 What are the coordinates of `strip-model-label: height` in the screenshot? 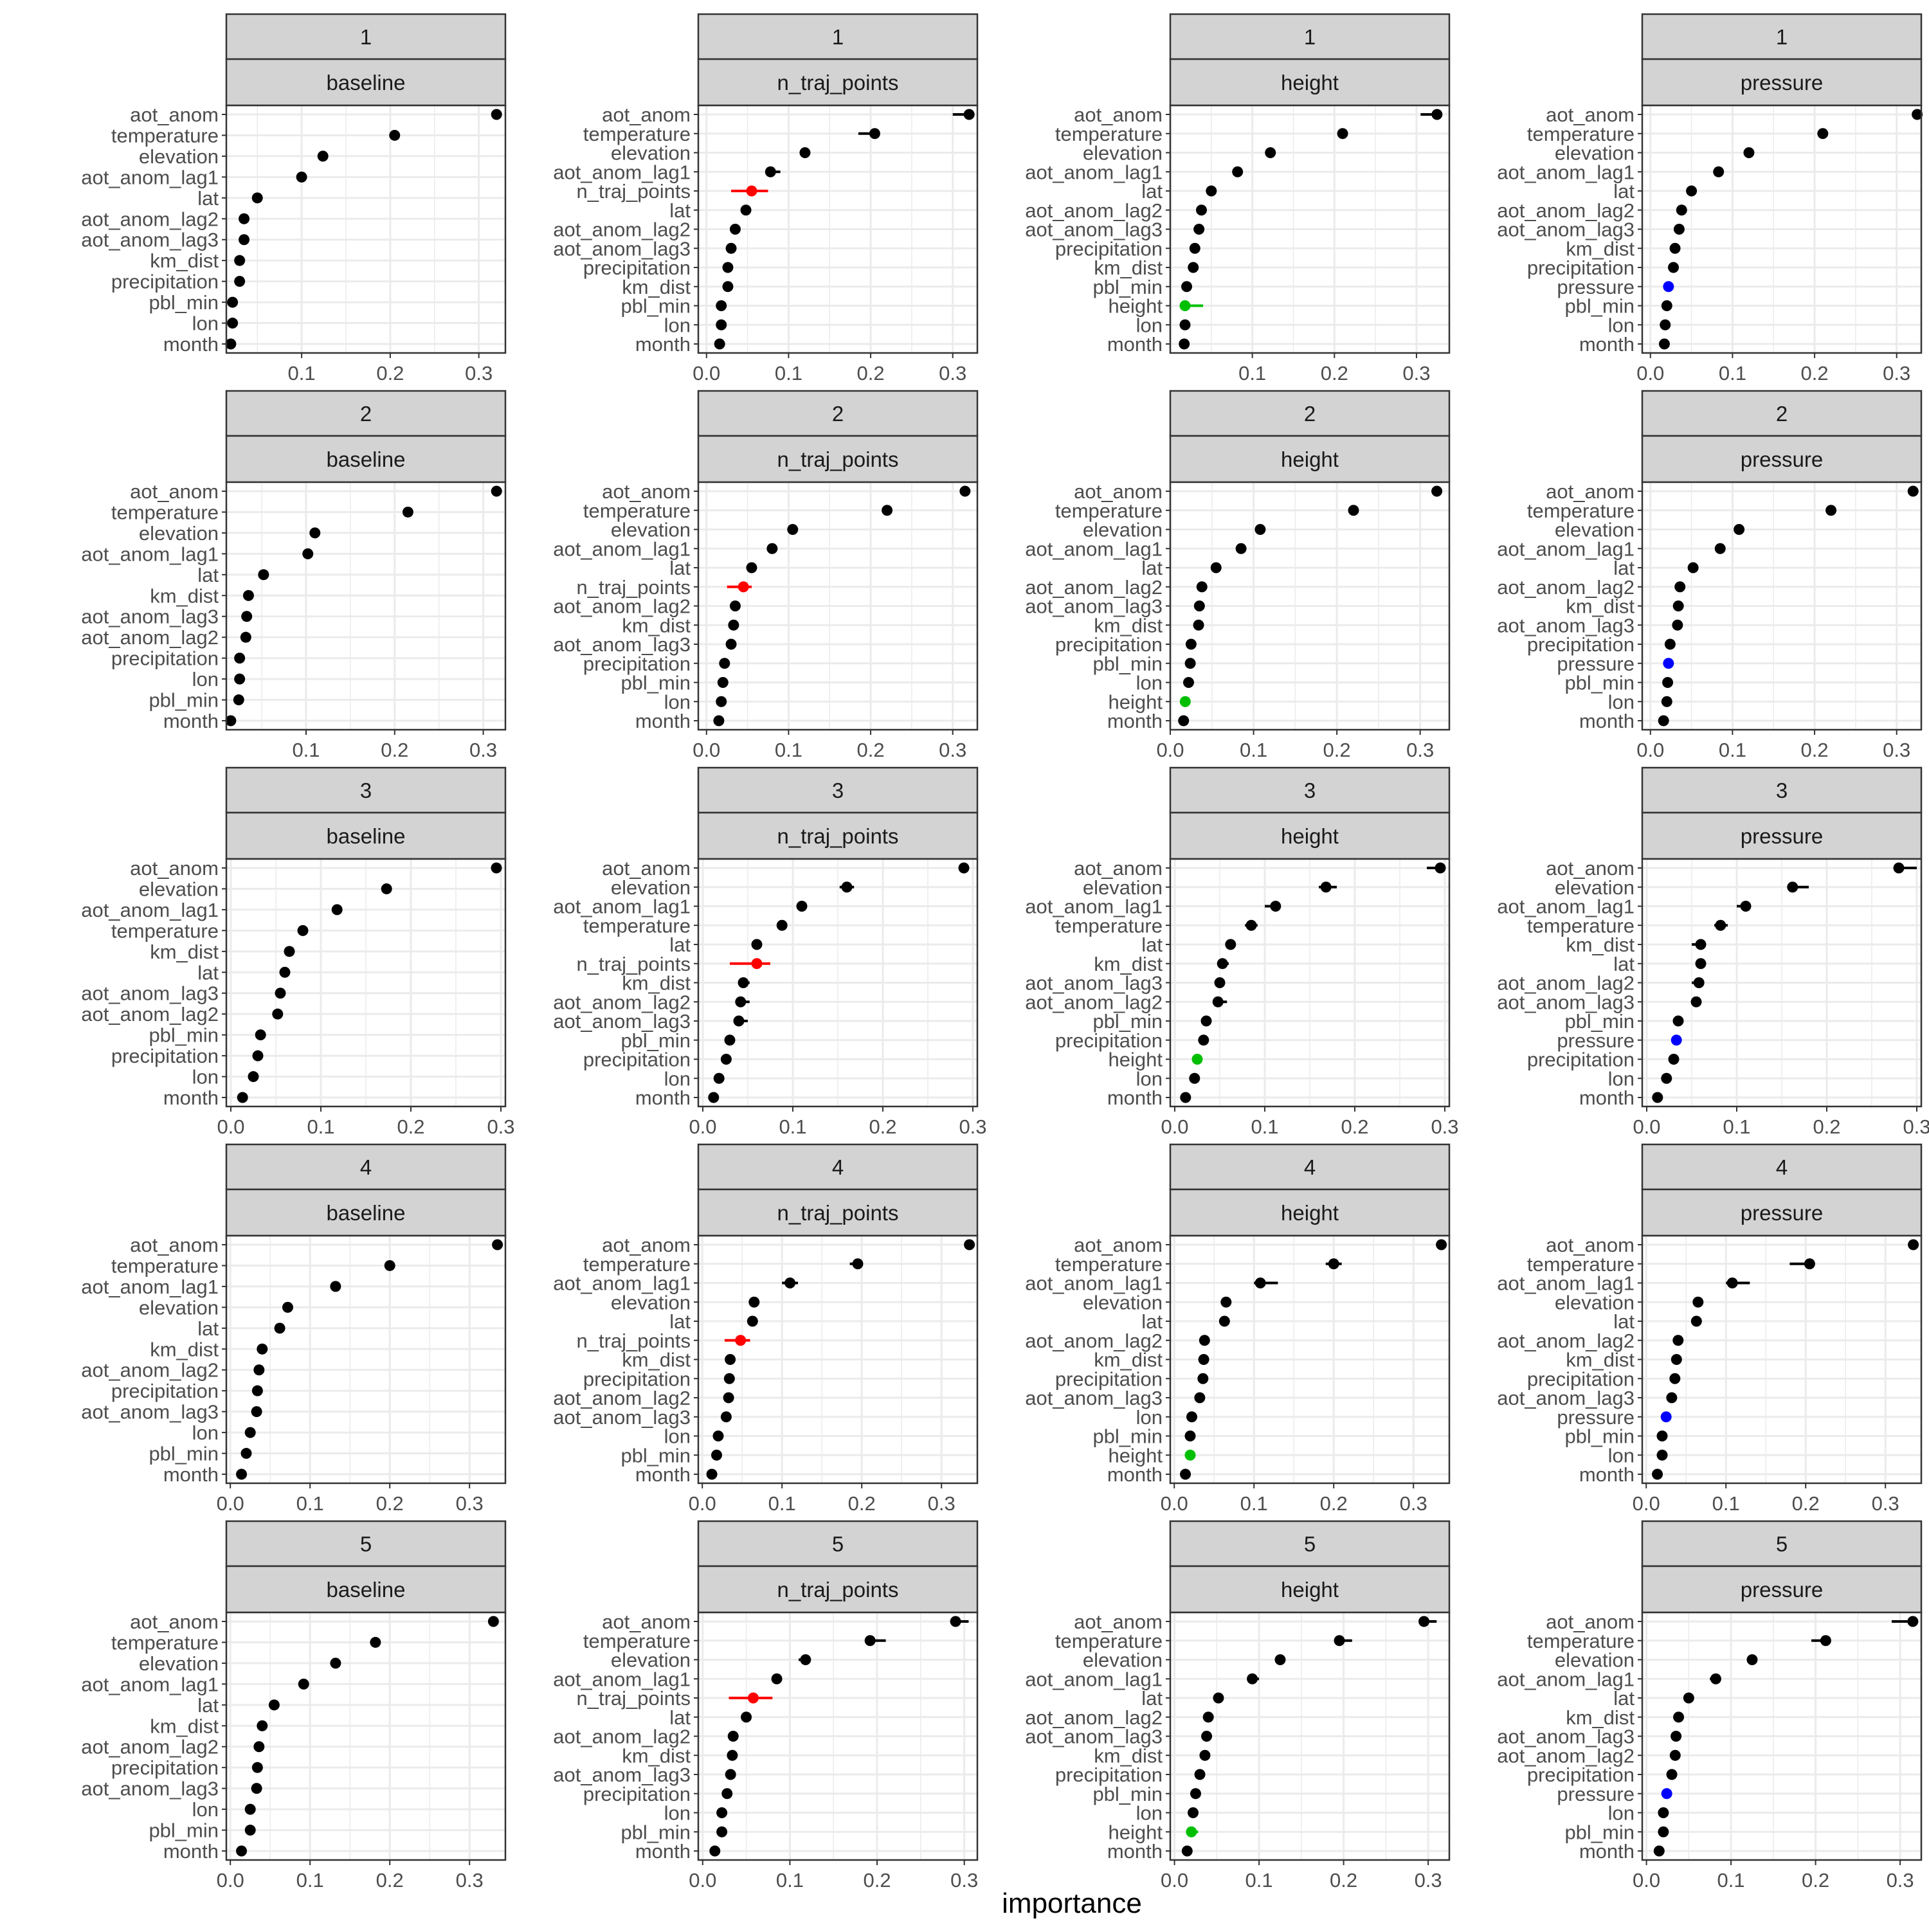 It's located at (1310, 836).